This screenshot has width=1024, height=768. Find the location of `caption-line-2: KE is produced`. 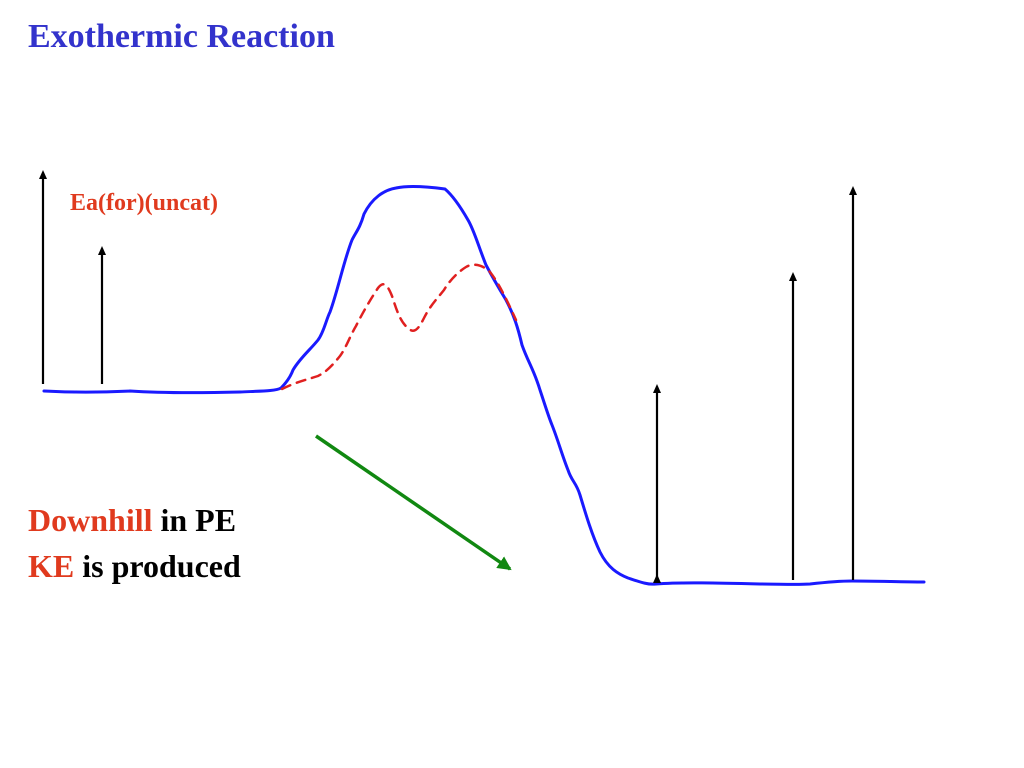

caption-line-2: KE is produced is located at coordinates (134, 566).